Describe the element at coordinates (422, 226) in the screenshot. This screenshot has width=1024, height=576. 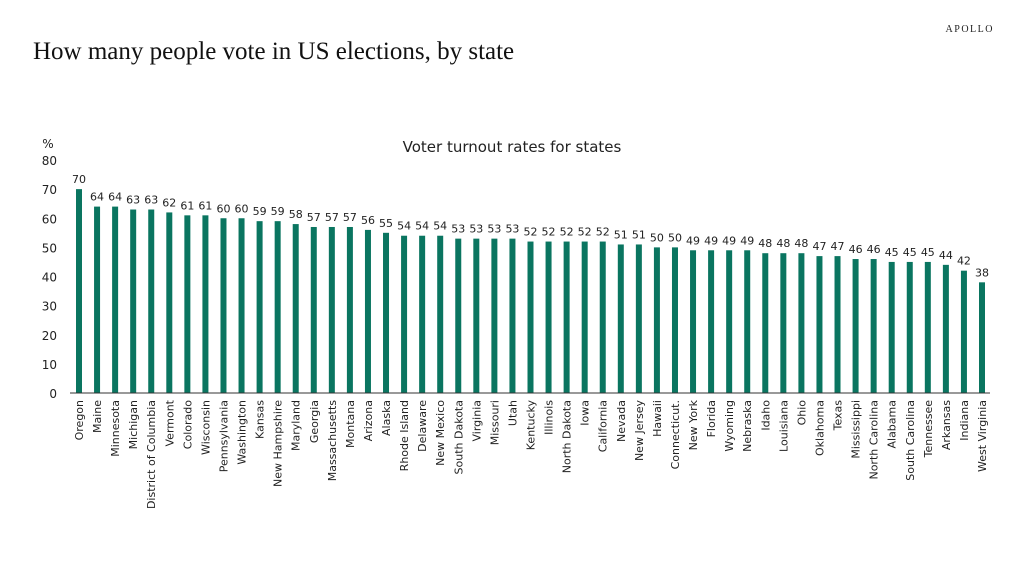
I see `data-label: 54` at that location.